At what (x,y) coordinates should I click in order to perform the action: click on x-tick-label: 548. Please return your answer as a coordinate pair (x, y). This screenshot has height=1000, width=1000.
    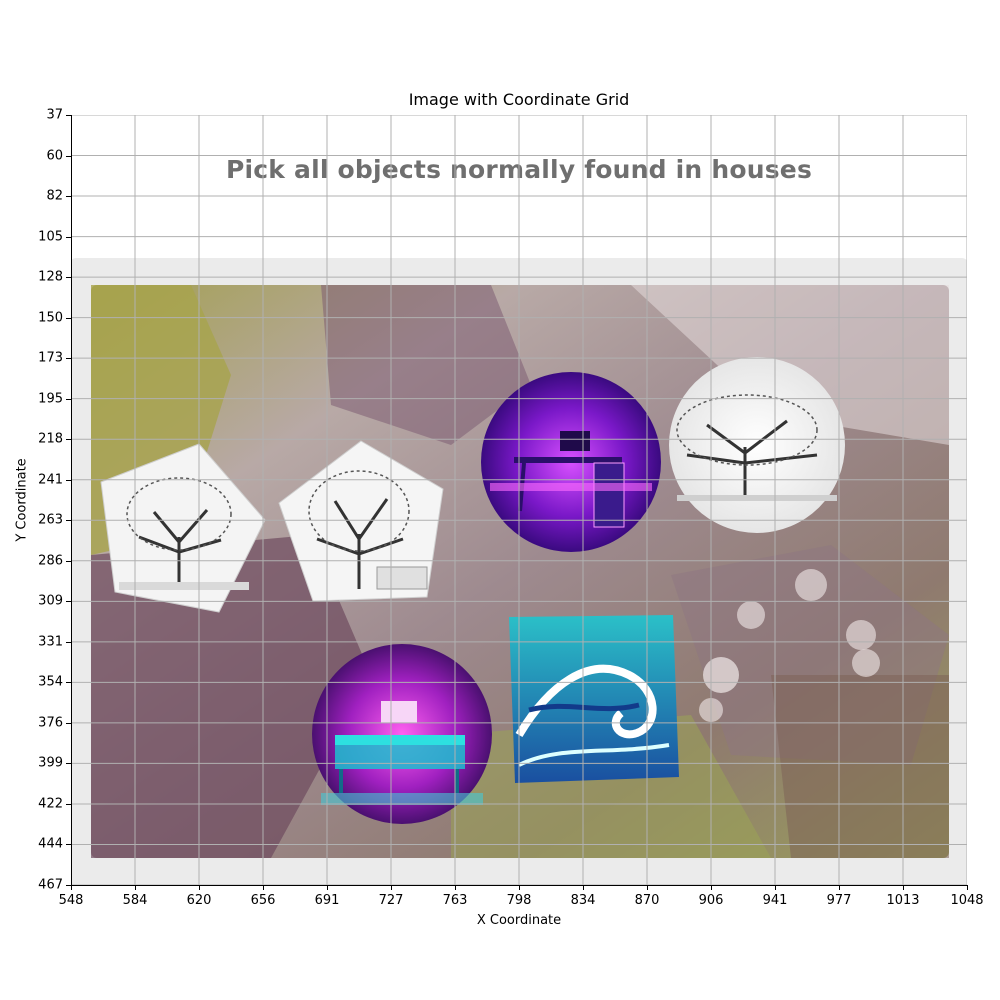
    Looking at the image, I should click on (71, 900).